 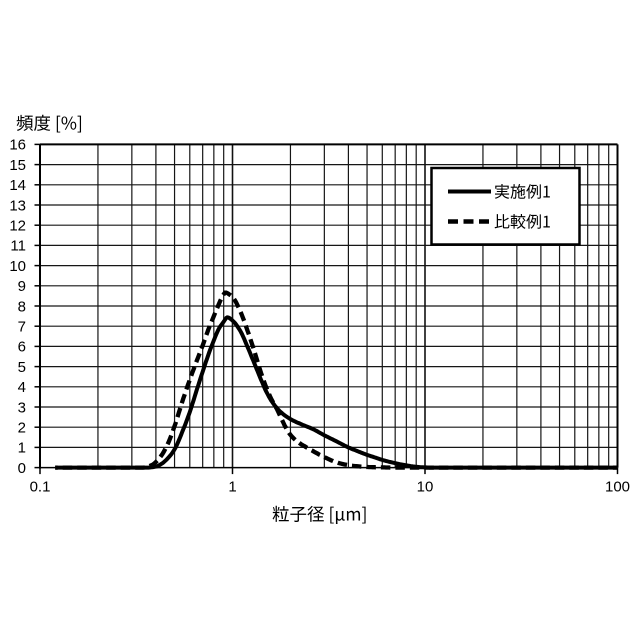 What do you see at coordinates (18, 246) in the screenshot?
I see `svg-text: 11` at bounding box center [18, 246].